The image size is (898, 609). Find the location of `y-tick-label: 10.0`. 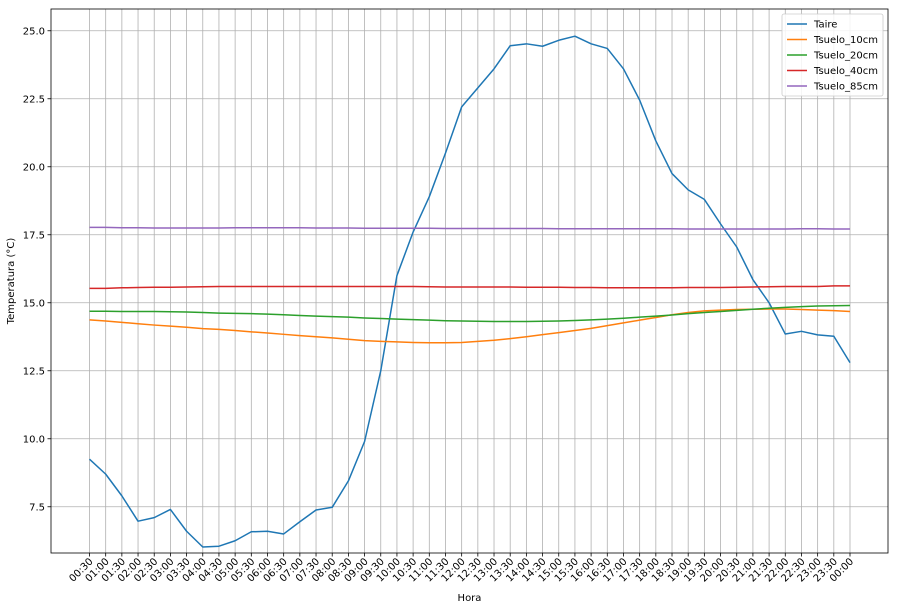

y-tick-label: 10.0 is located at coordinates (34, 439).